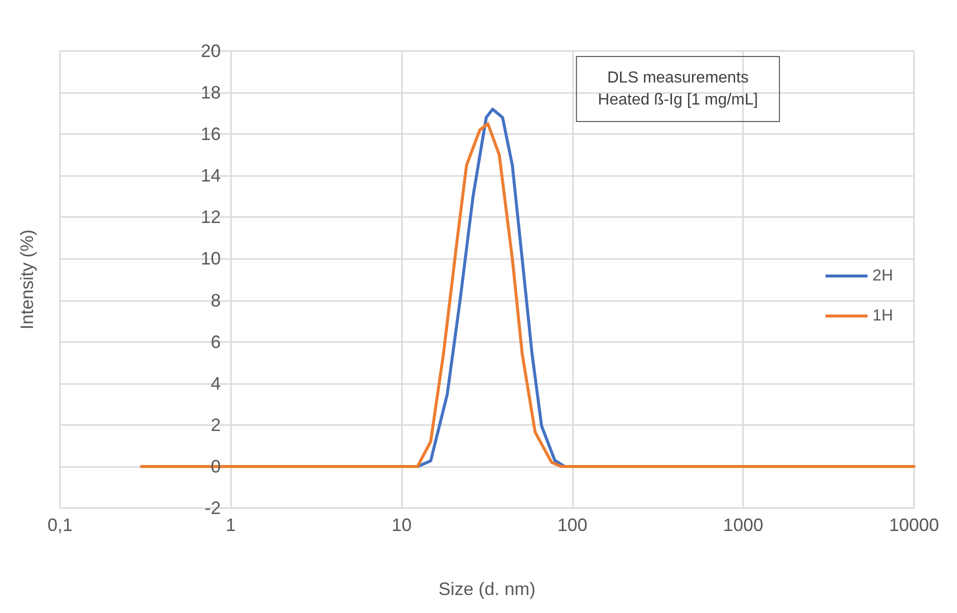 This screenshot has width=957, height=613. What do you see at coordinates (215, 383) in the screenshot?
I see `y-tick-label: 4` at bounding box center [215, 383].